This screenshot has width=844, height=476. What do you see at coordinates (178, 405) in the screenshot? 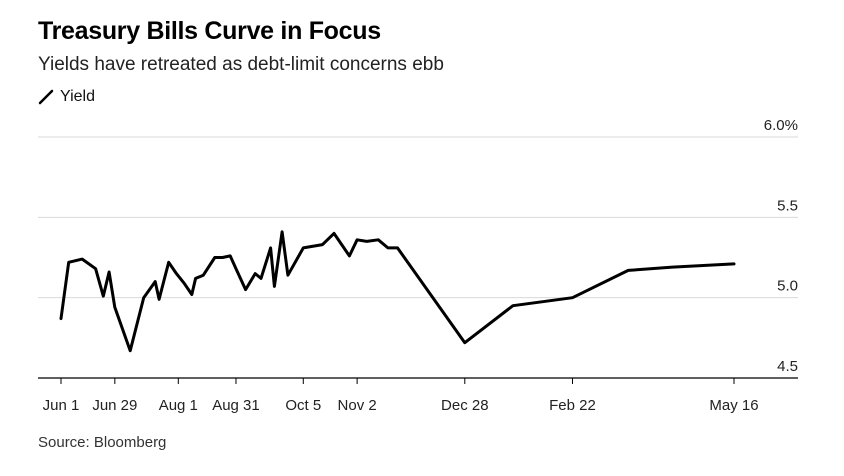
I see `x-tick-label: Aug 1` at bounding box center [178, 405].